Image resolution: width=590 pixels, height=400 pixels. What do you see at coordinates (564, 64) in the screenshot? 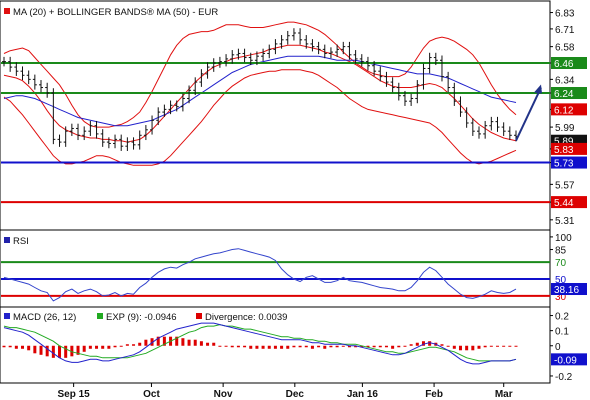
I see `price-level-tag-text: 6.46` at bounding box center [564, 64].